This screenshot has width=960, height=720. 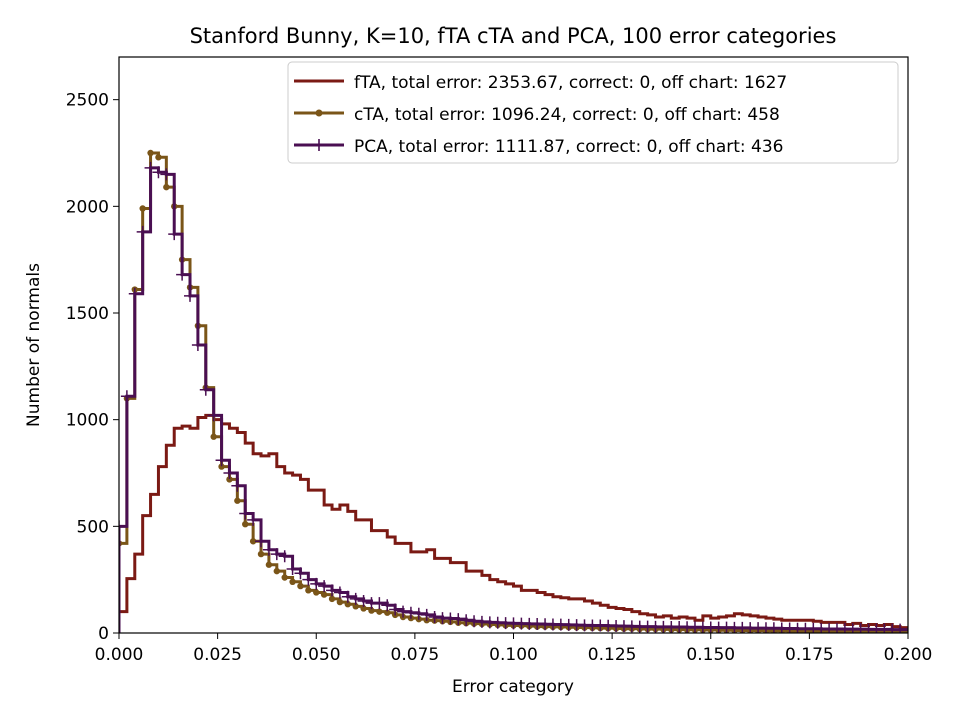 What do you see at coordinates (612, 655) in the screenshot?
I see `x-tick-label: 0.125` at bounding box center [612, 655].